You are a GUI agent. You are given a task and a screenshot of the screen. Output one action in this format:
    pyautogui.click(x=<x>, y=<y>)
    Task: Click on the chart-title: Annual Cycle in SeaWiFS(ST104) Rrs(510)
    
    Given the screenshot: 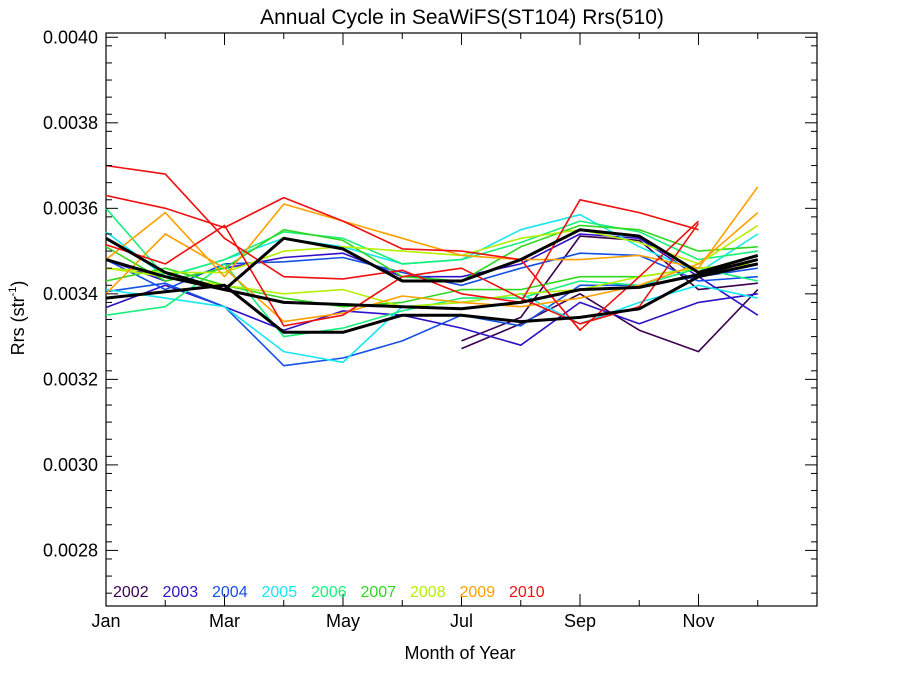 What is the action you would take?
    pyautogui.click(x=462, y=17)
    